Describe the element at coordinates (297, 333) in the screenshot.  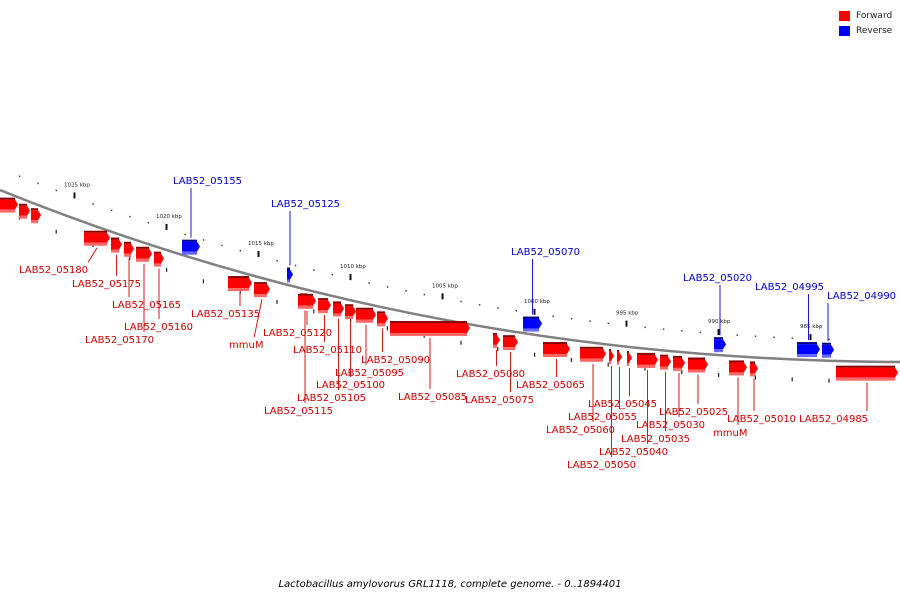
I see `gene-label: LAB52_05120` at that location.